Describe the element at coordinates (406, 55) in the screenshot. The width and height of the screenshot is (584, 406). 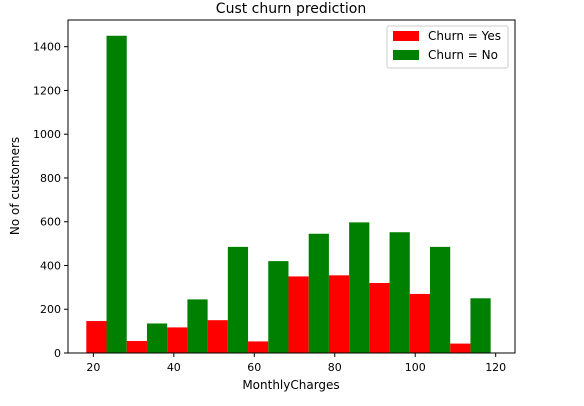
I see `legend-swatch-churn-no` at that location.